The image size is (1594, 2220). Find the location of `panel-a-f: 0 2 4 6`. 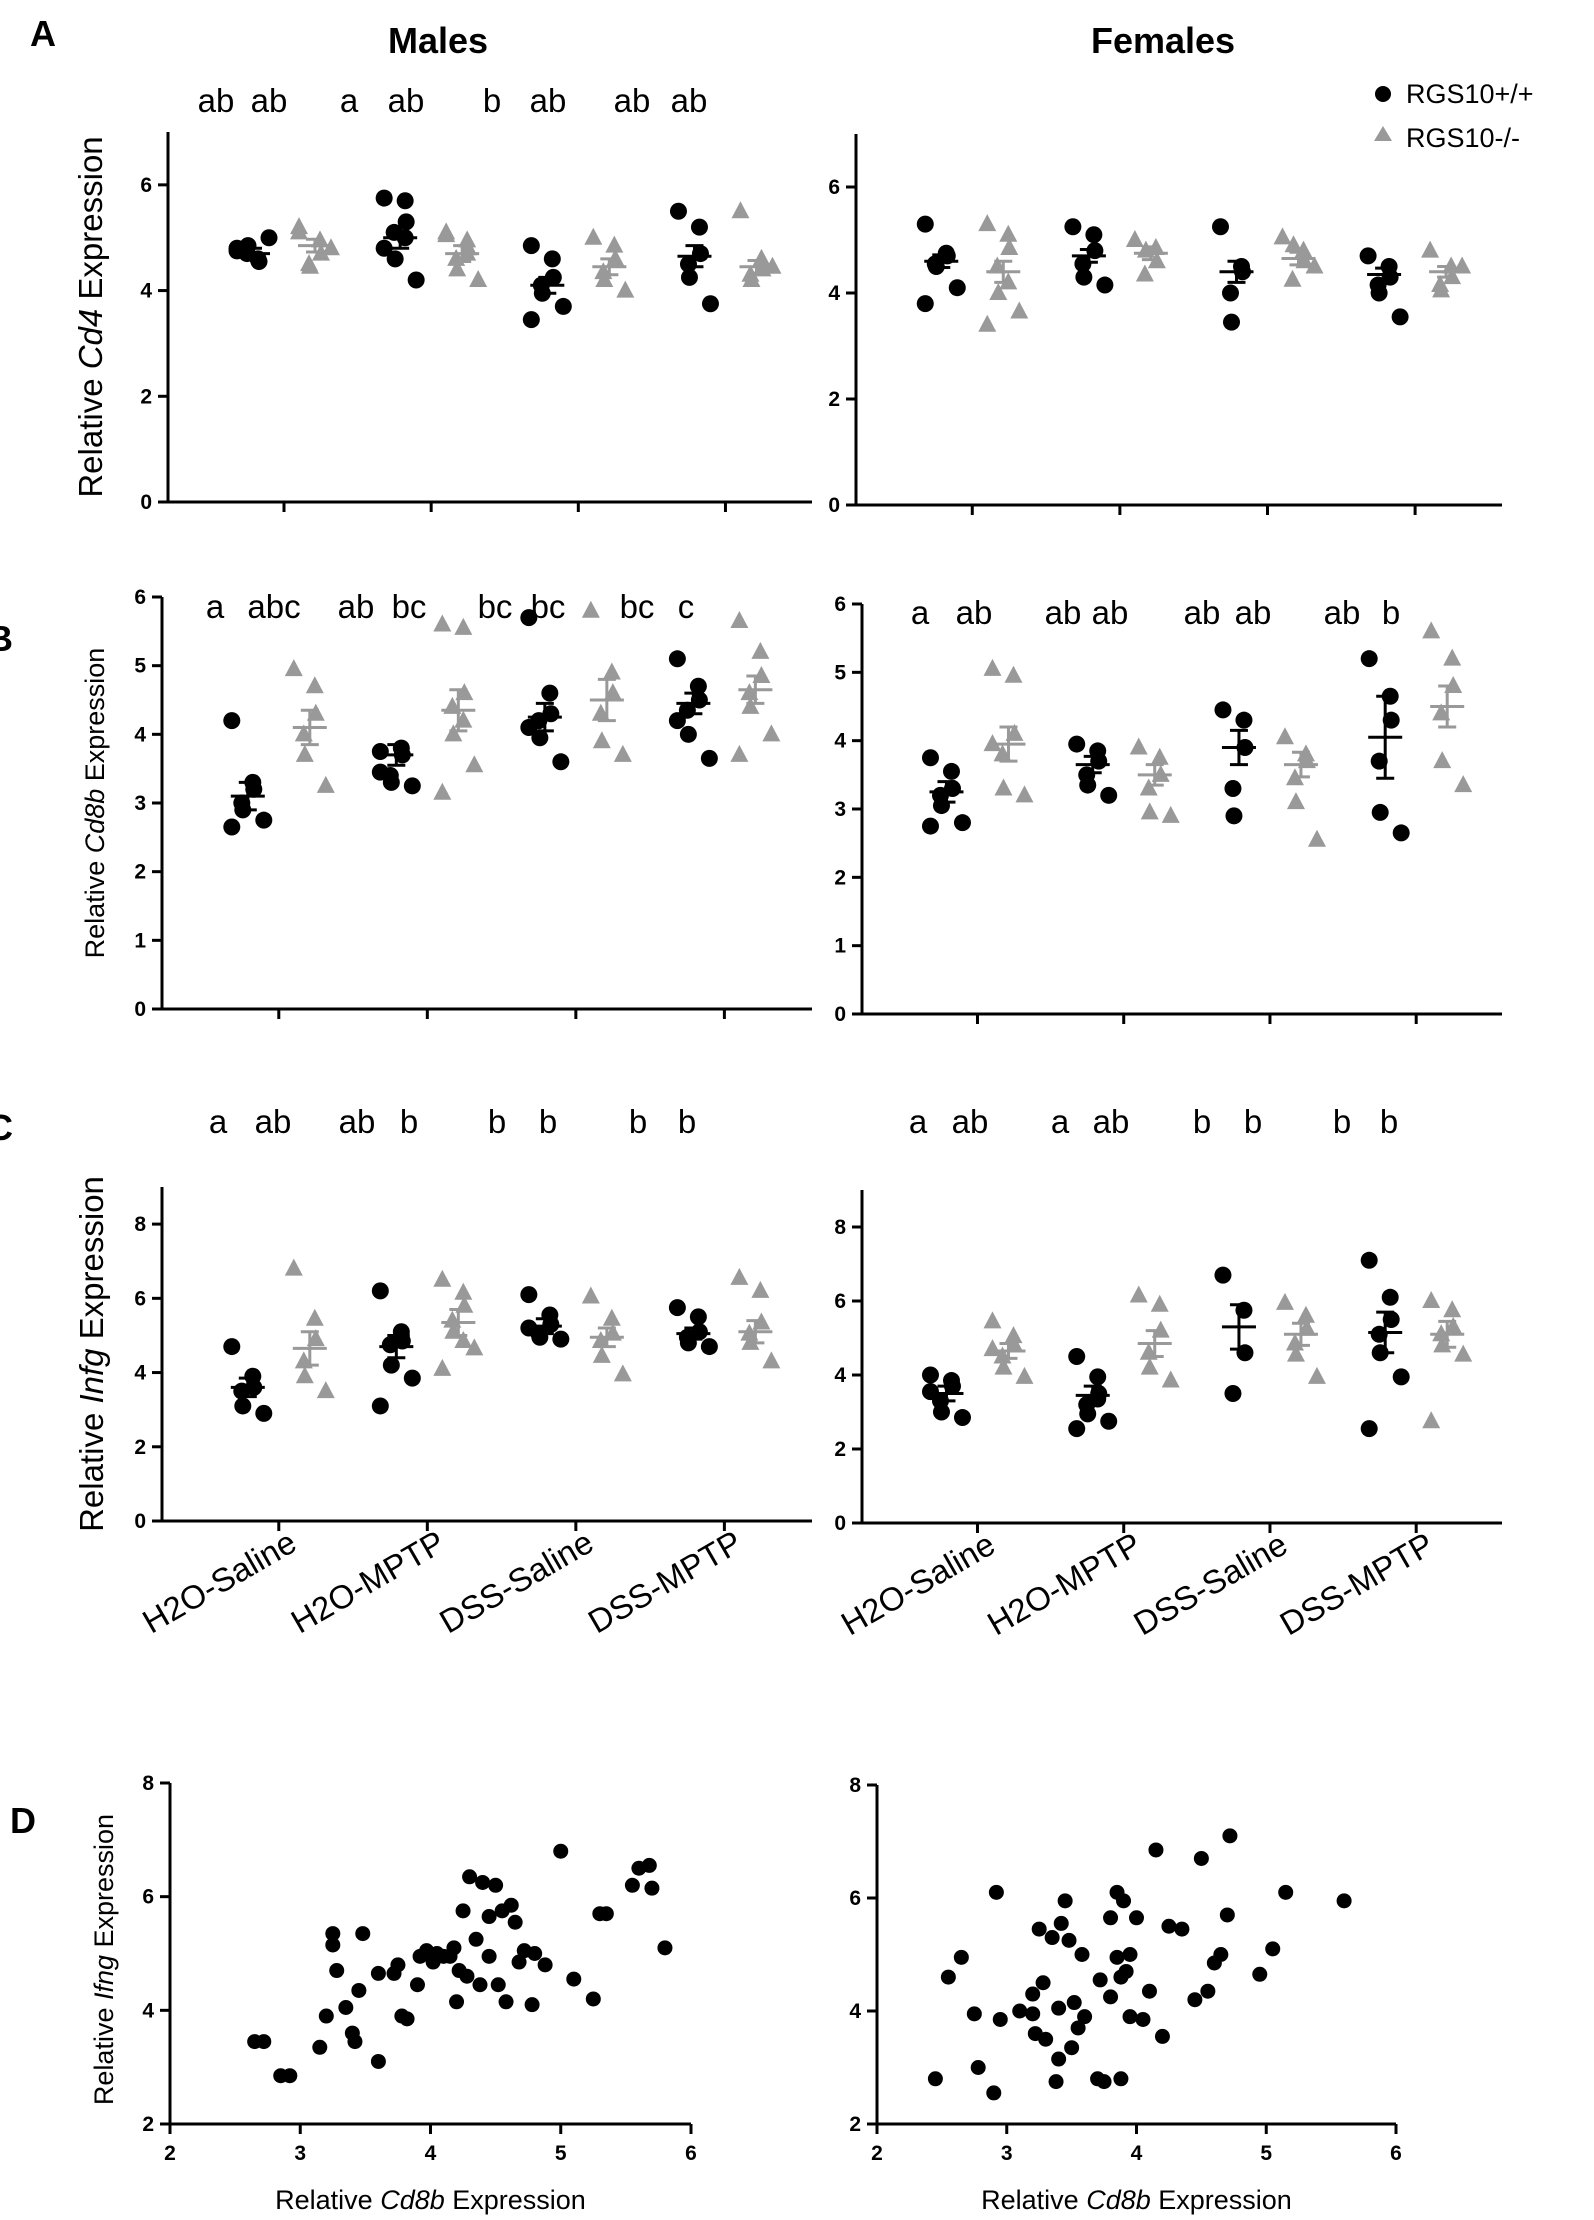

panel-a-f: 0 2 4 6 is located at coordinates (1165, 325).